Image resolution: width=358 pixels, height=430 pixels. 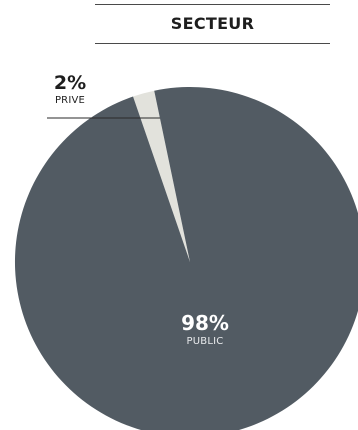 What do you see at coordinates (161, 176) in the screenshot?
I see `pie-slice-prive` at bounding box center [161, 176].